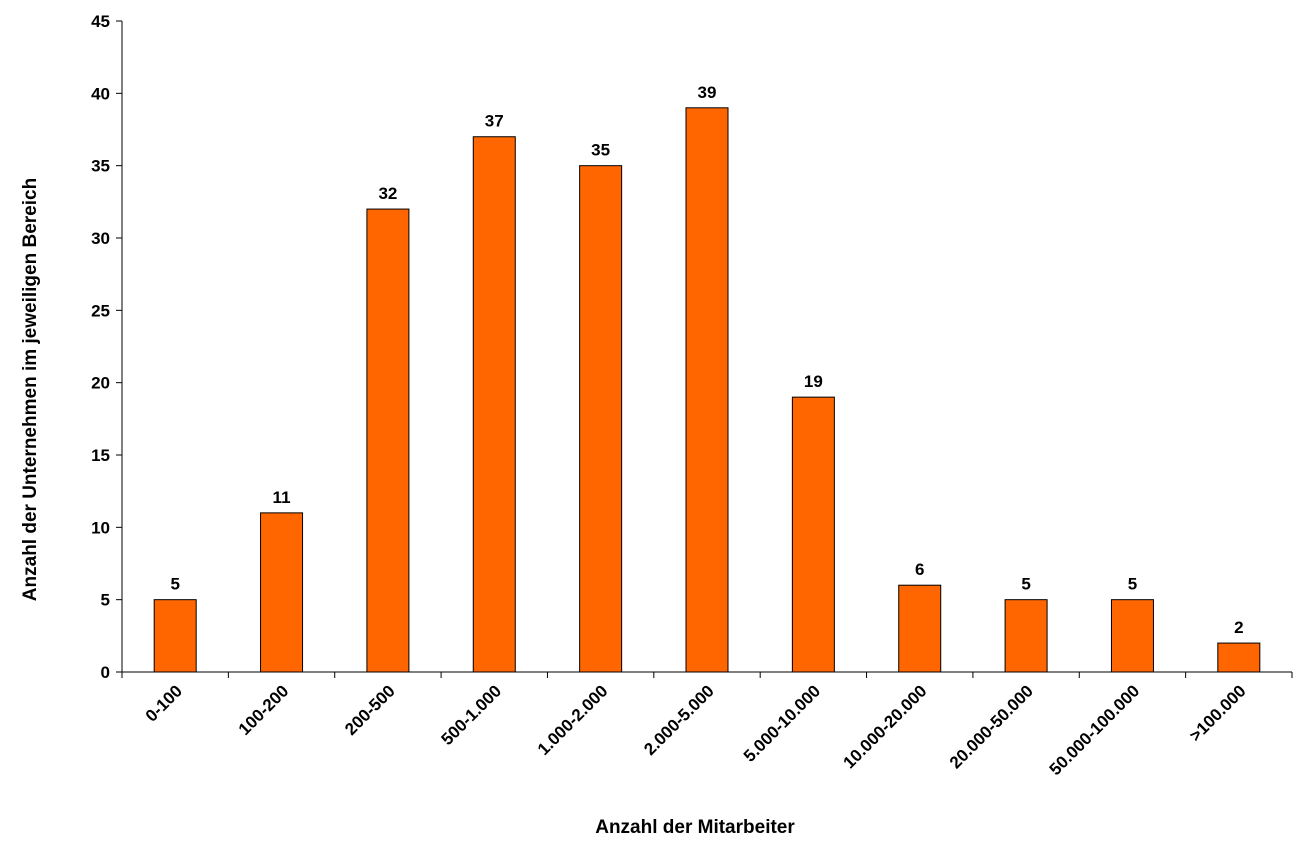  Describe the element at coordinates (100, 21) in the screenshot. I see `y-tick-label: 45` at that location.